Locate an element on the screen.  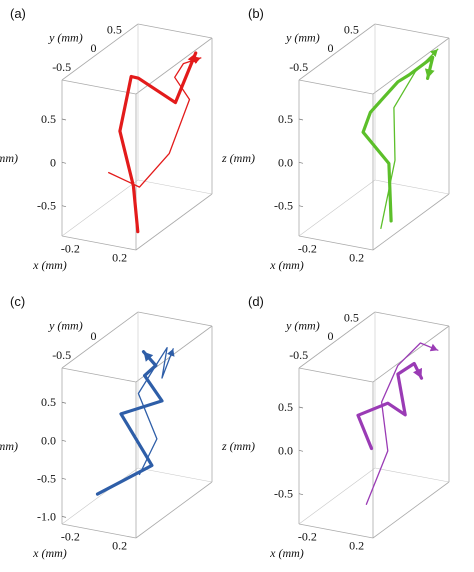
panel-label: (a) is located at coordinates (18, 13).